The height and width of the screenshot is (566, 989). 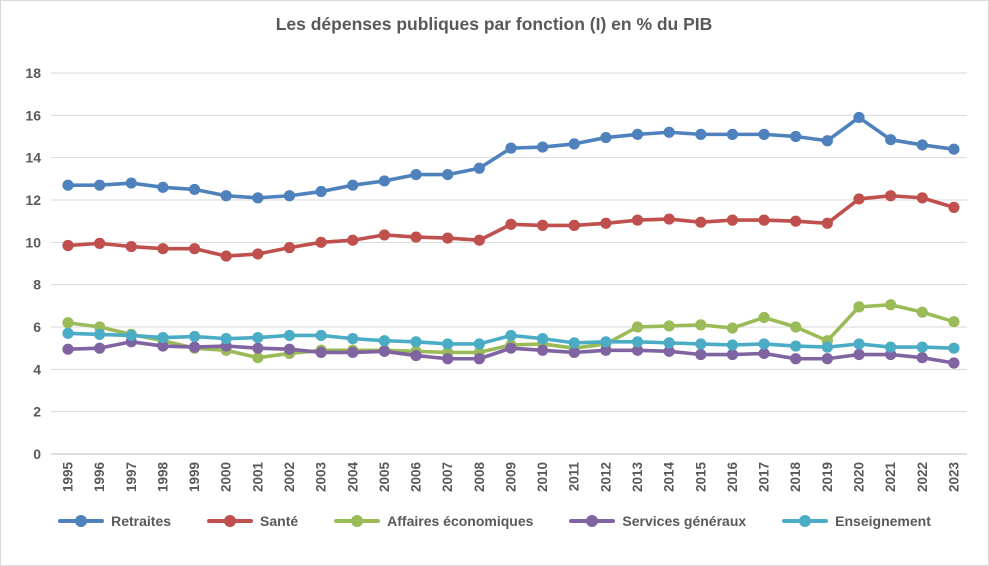 What do you see at coordinates (321, 242) in the screenshot?
I see `data-point-sante-2003` at bounding box center [321, 242].